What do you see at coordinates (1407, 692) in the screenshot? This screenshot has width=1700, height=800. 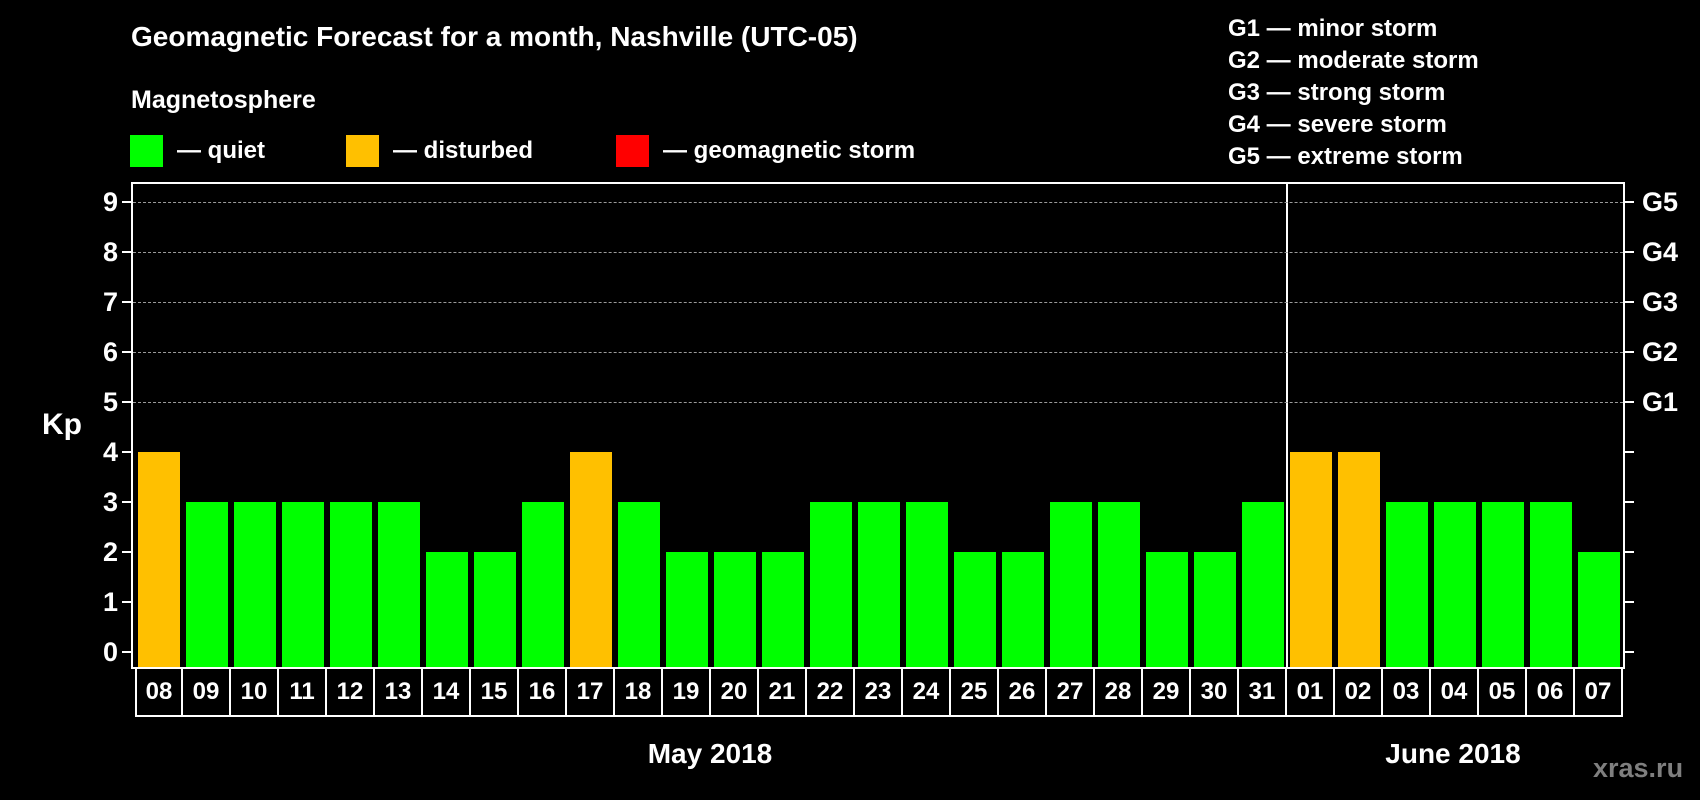 I see `date-label: 03` at bounding box center [1407, 692].